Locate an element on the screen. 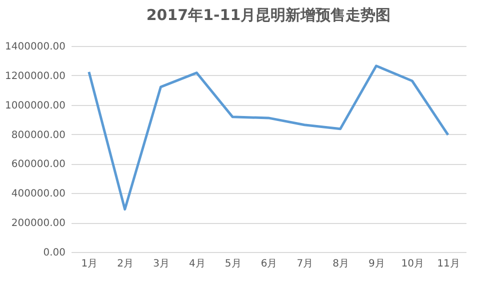 Image resolution: width=479 pixels, height=288 pixels. x-tick-label: 1月 is located at coordinates (89, 264).